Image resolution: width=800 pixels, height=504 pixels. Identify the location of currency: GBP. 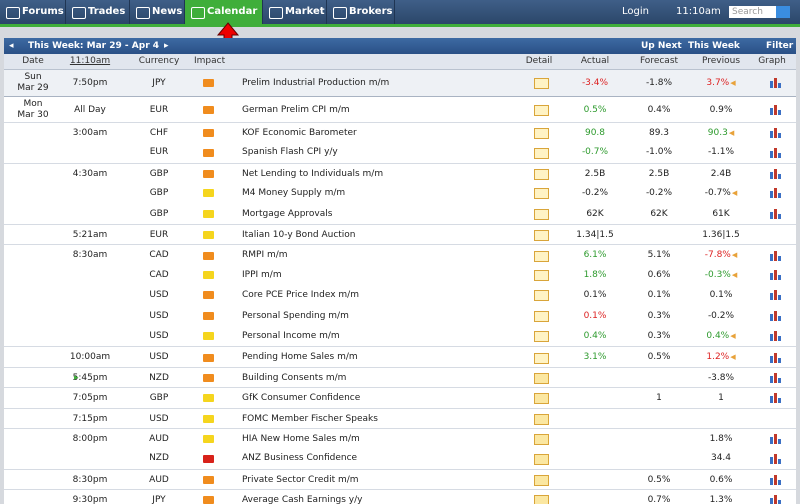
(159, 173).